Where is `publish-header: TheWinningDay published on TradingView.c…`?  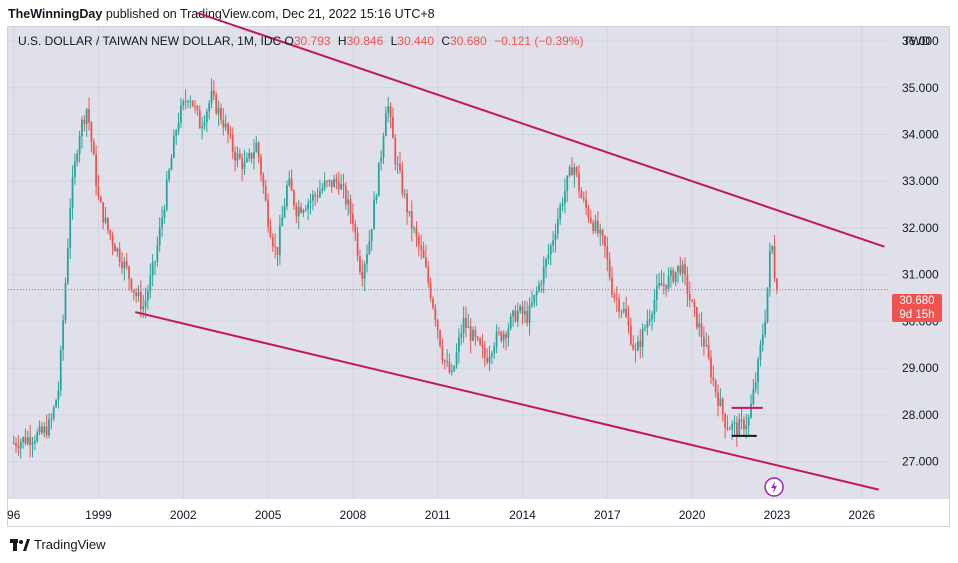 publish-header: TheWinningDay published on TradingView.c… is located at coordinates (221, 14).